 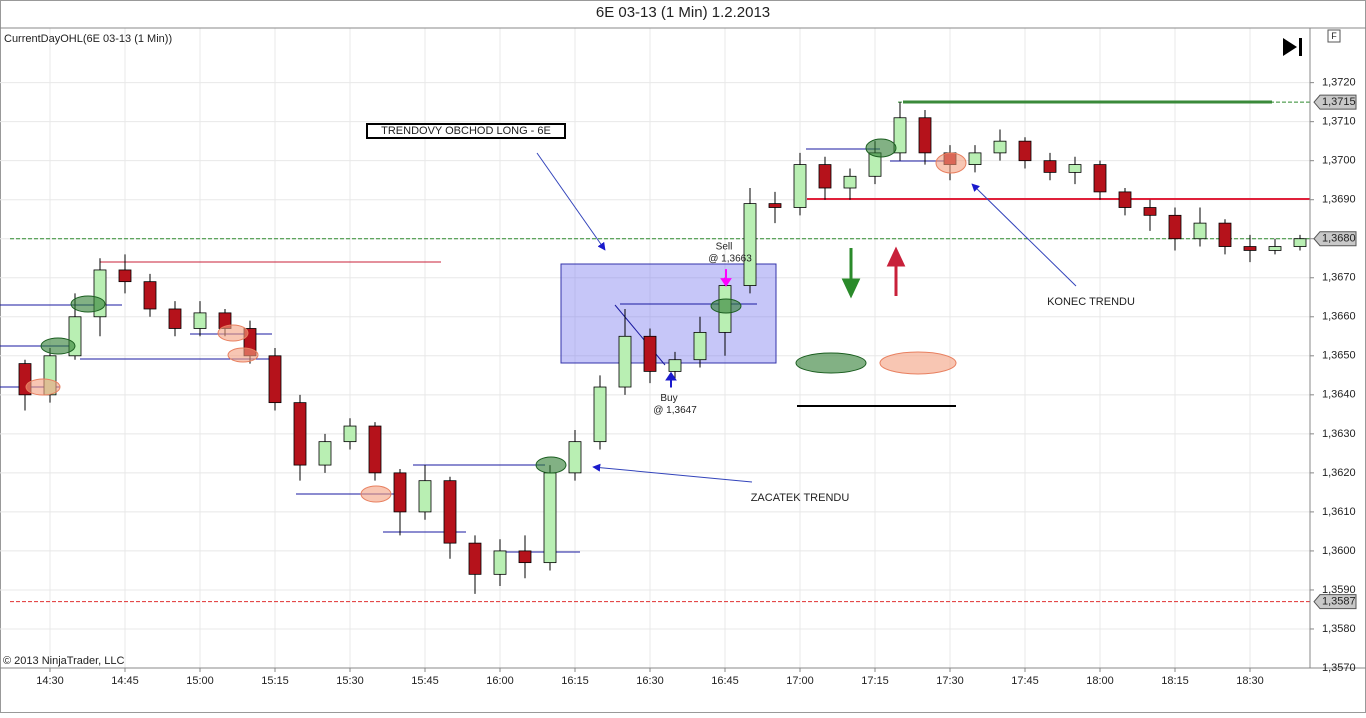 I want to click on panel-tag: F, so click(x=1334, y=36).